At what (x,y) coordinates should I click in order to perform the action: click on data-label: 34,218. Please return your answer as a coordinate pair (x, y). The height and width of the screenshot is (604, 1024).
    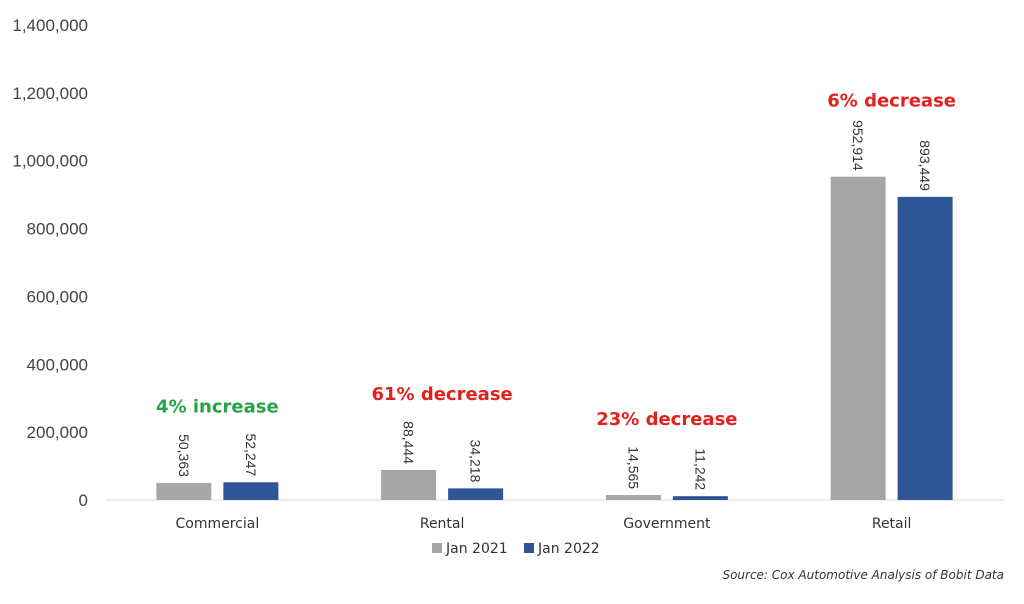
    Looking at the image, I should click on (476, 461).